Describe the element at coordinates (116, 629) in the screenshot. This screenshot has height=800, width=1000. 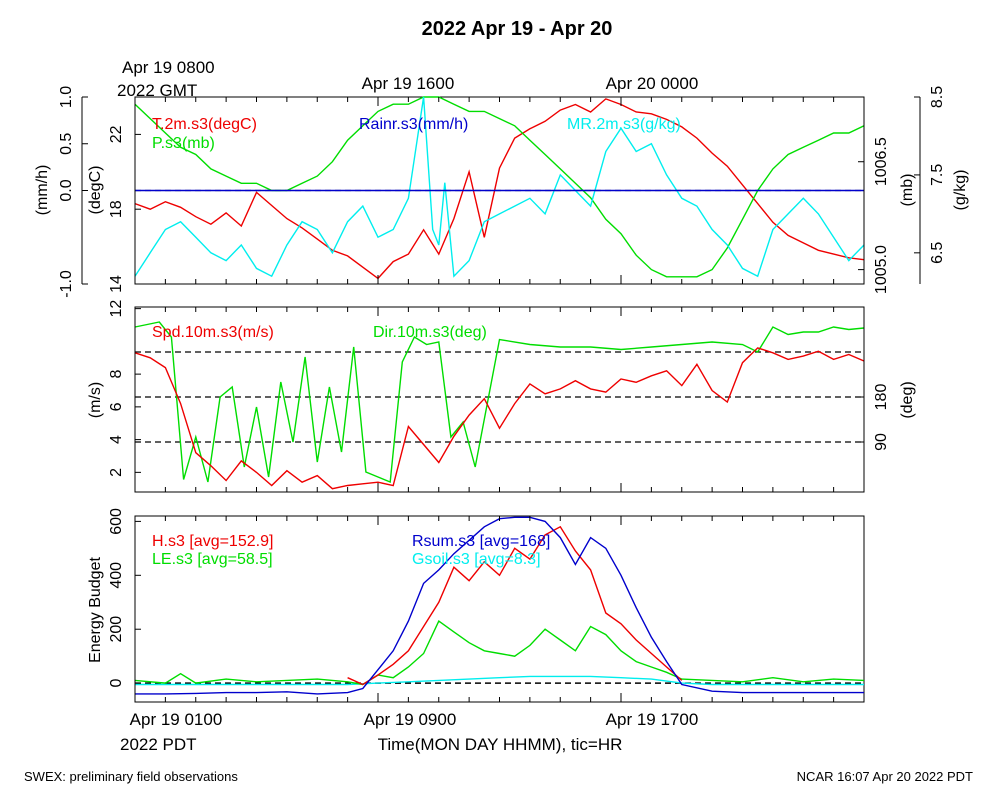
I see `axis-tick-label: 200` at that location.